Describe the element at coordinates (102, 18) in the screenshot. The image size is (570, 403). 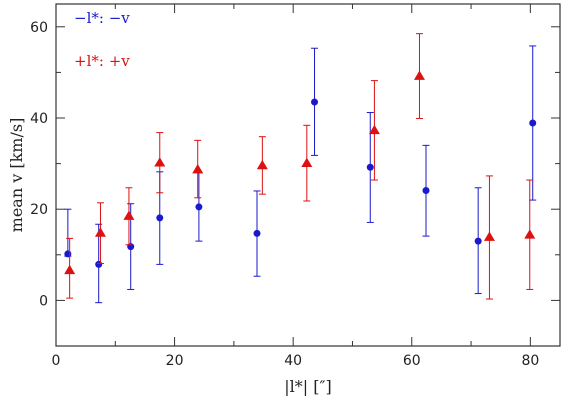
I see `legend-entry-0: −l*: −v` at that location.